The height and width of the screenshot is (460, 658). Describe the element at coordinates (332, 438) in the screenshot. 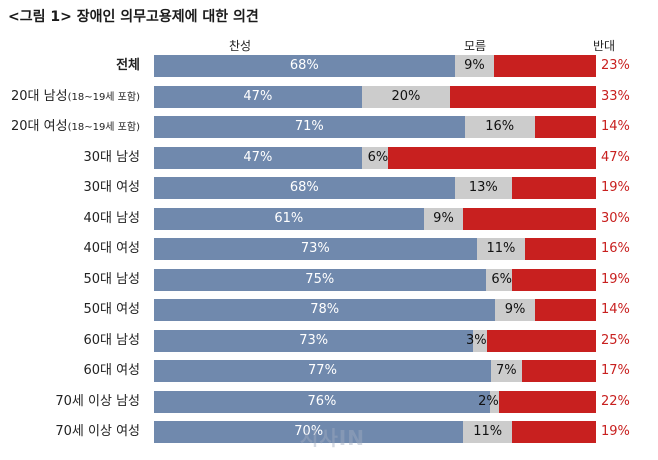

I see `watermark-logo: 시사IN` at that location.